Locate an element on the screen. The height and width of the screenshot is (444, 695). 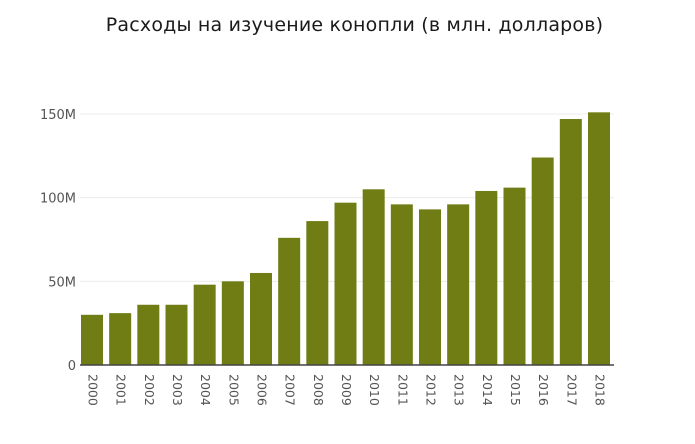
x-tick-label: 2012 is located at coordinates (431, 390).